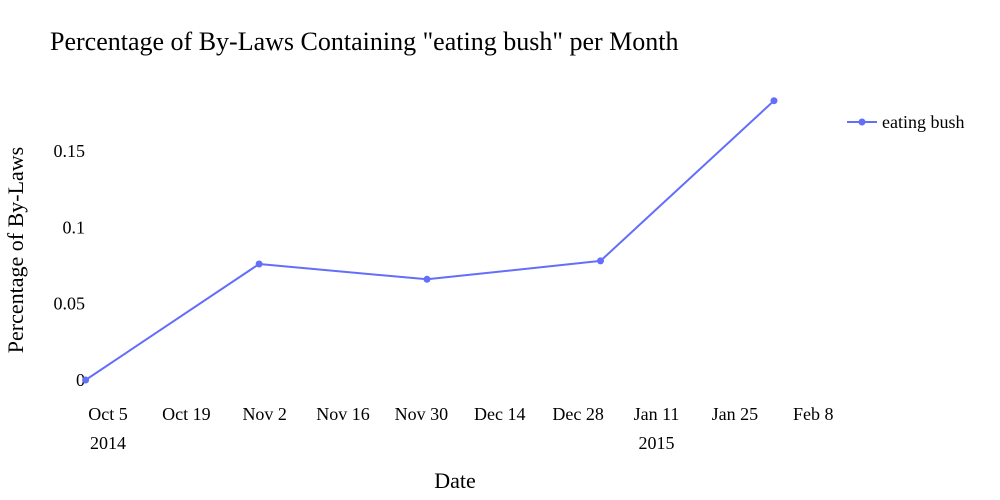  What do you see at coordinates (70, 304) in the screenshot?
I see `y-tick-label: 0.05` at bounding box center [70, 304].